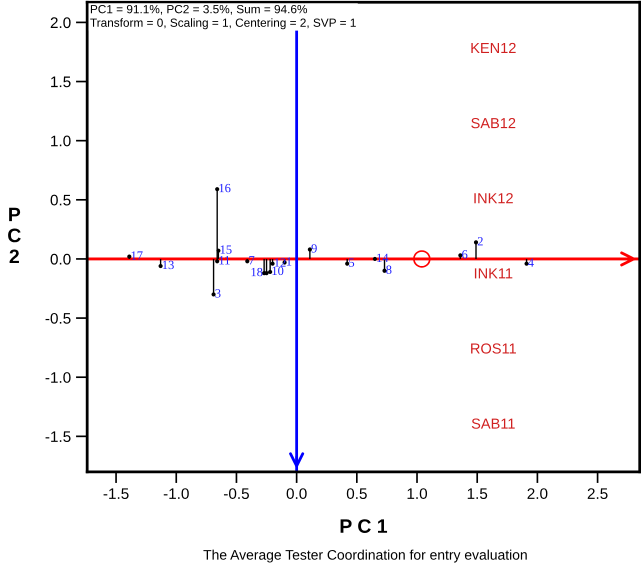 The image size is (641, 574). Describe the element at coordinates (116, 494) in the screenshot. I see `x-tick-label: -1.5` at that location.